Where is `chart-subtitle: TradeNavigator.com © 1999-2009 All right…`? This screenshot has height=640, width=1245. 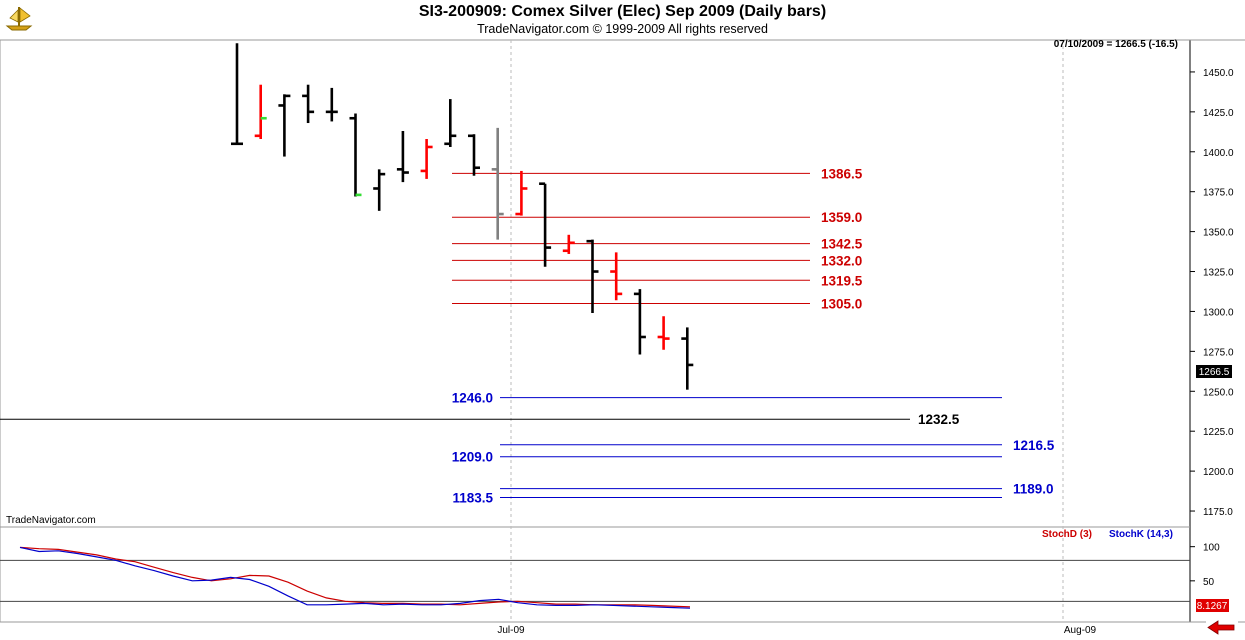
chart-subtitle: TradeNavigator.com © 1999-2009 All right… is located at coordinates (622, 29).